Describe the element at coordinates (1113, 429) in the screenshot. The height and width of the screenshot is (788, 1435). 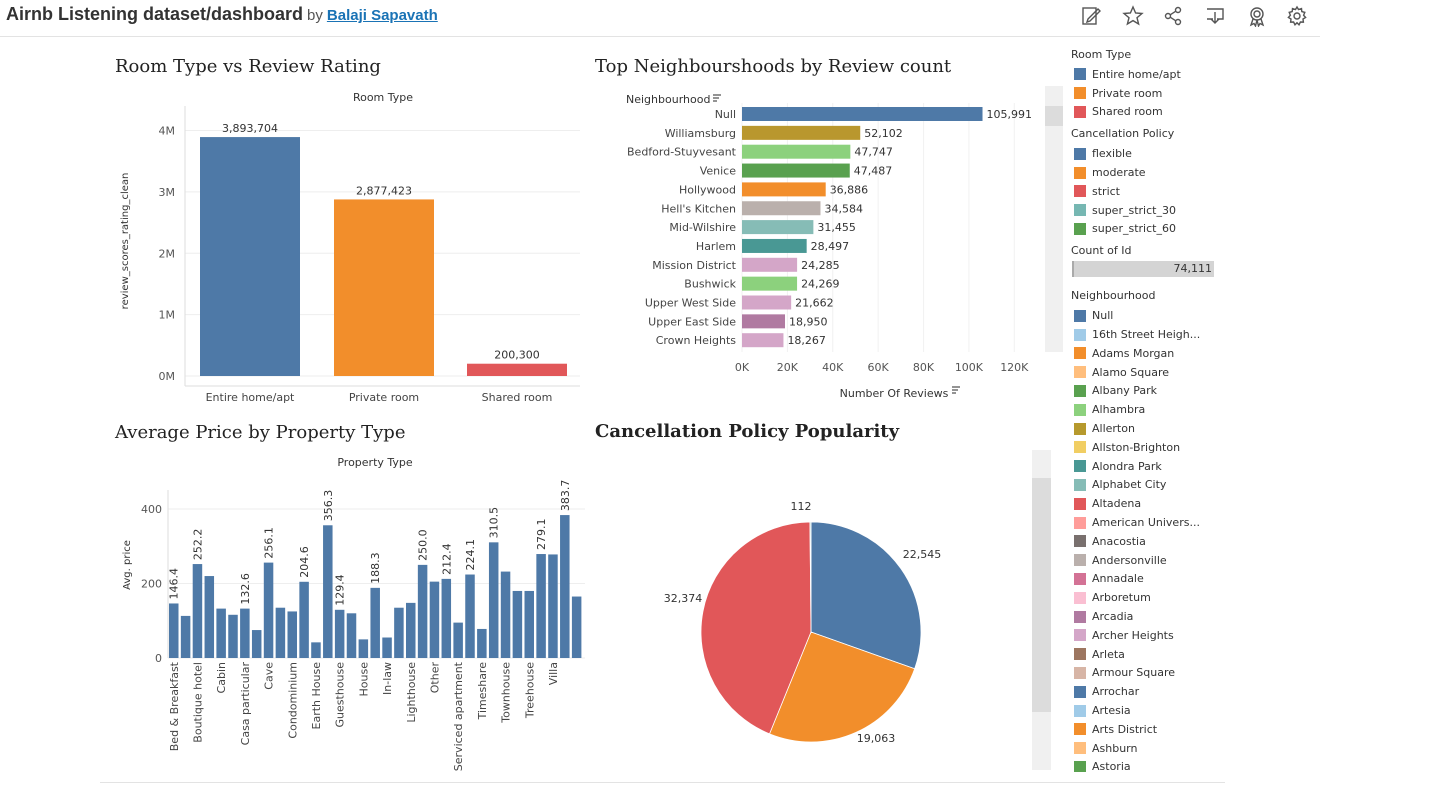
I see `legend-label: Allerton` at that location.